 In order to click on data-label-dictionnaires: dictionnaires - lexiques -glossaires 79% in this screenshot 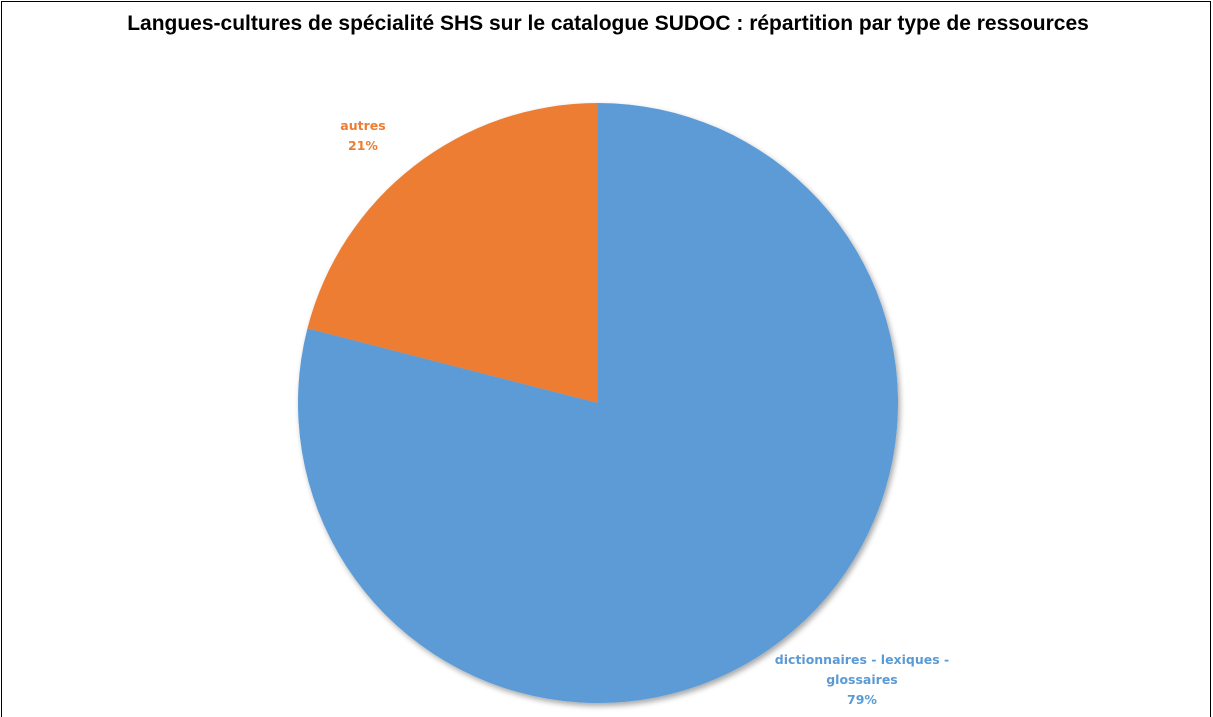, I will do `click(862, 679)`.